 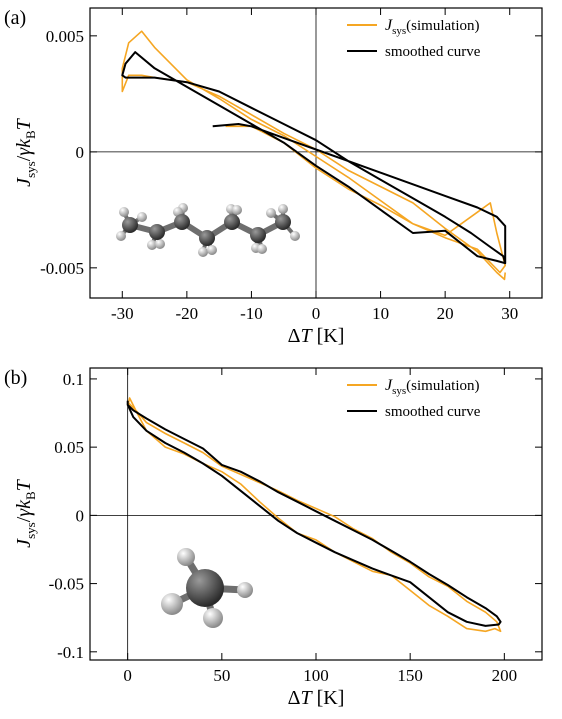 What do you see at coordinates (73, 379) in the screenshot?
I see `y-tick-label: 0.1` at bounding box center [73, 379].